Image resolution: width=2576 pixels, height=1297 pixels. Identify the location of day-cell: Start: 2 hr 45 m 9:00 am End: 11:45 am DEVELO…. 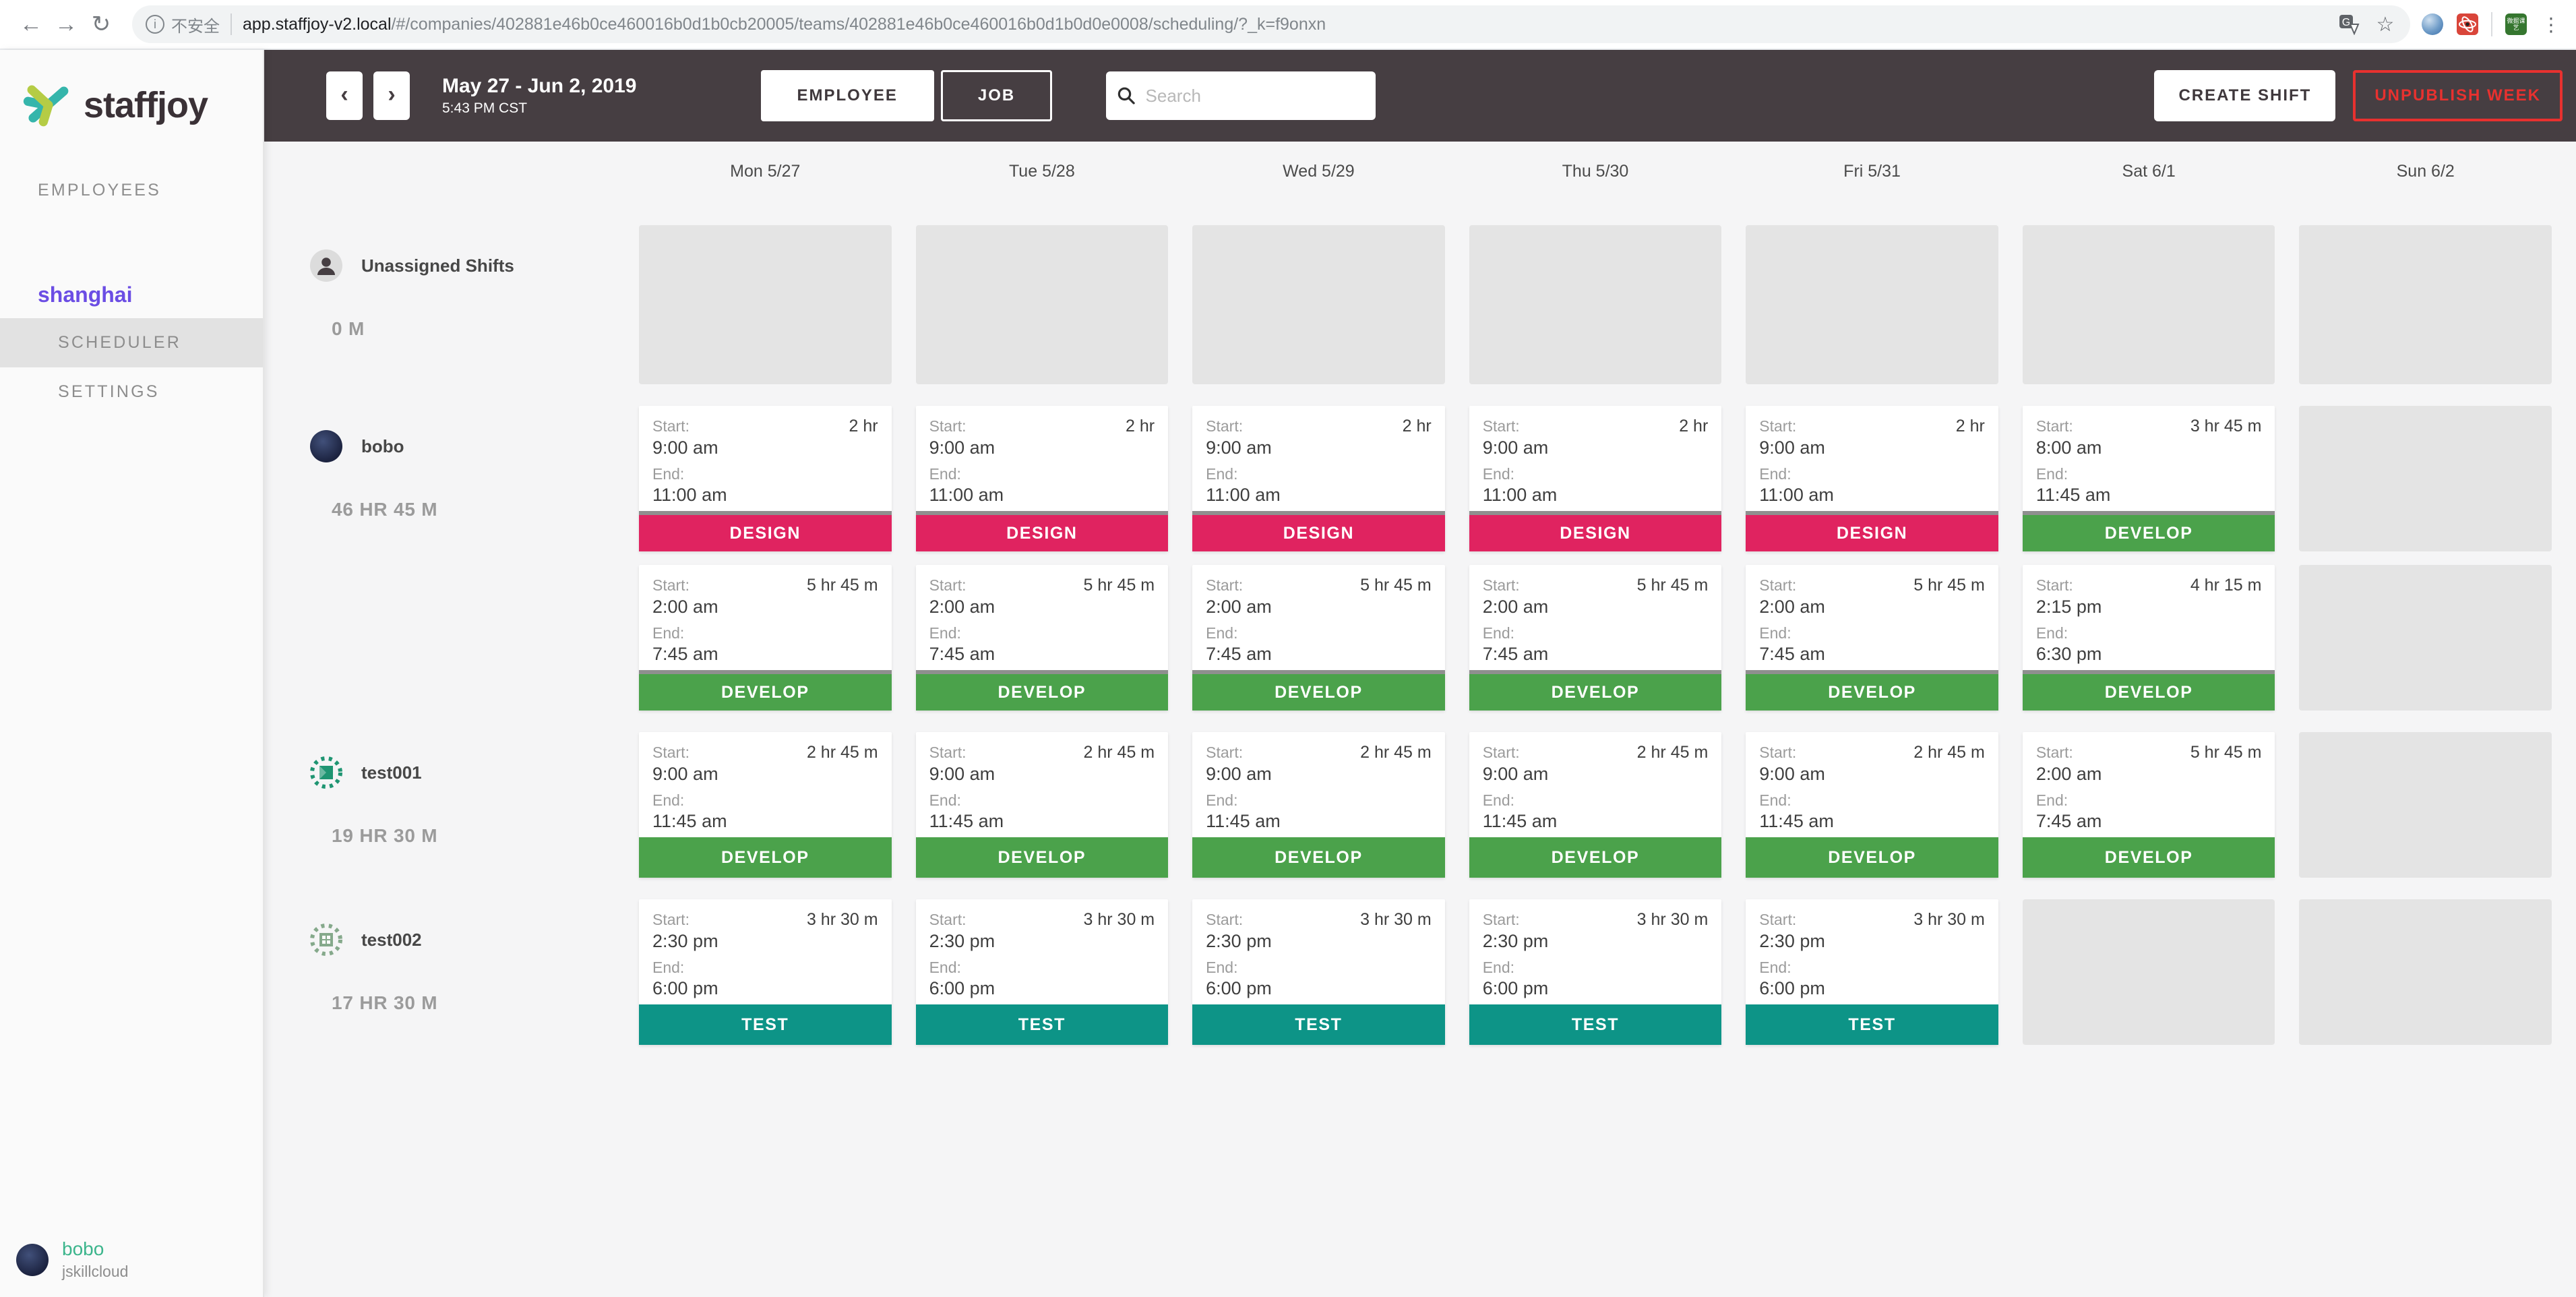
(1596, 805).